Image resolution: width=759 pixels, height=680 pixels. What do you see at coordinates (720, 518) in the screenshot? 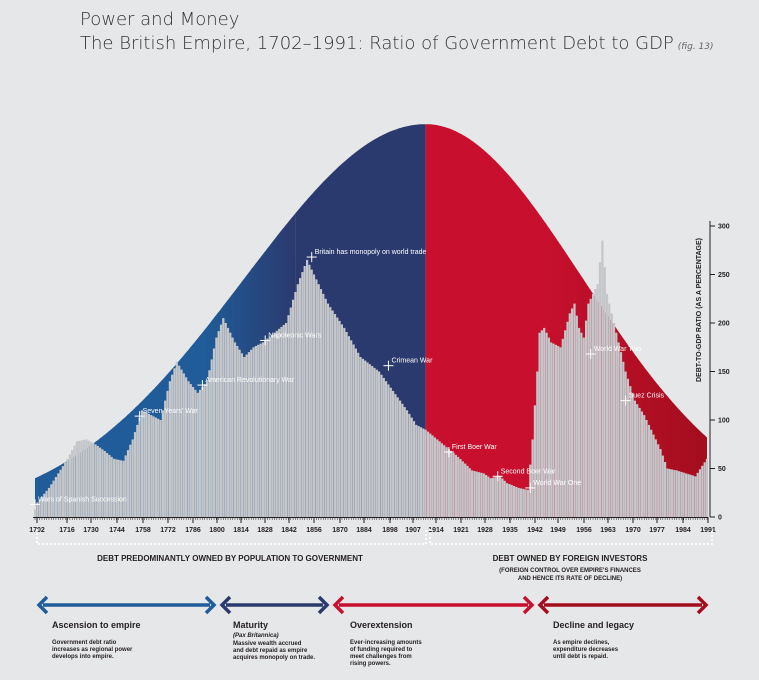
I see `y-tick-label: 0` at bounding box center [720, 518].